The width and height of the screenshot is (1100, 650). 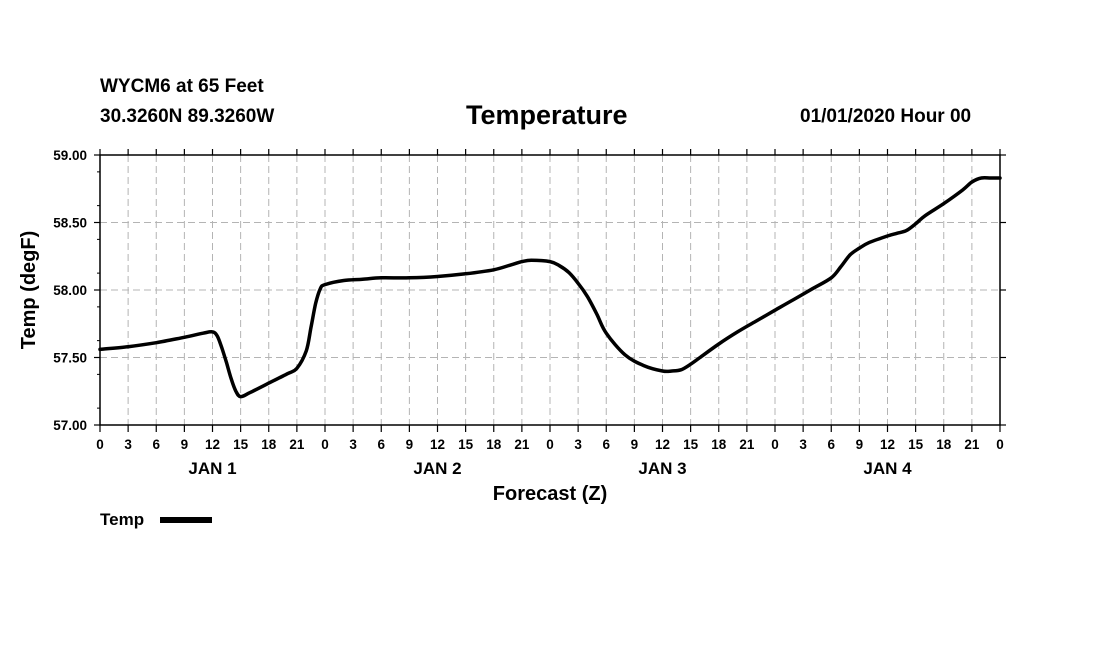 What do you see at coordinates (70, 425) in the screenshot?
I see `y-tick-label: 57.00` at bounding box center [70, 425].